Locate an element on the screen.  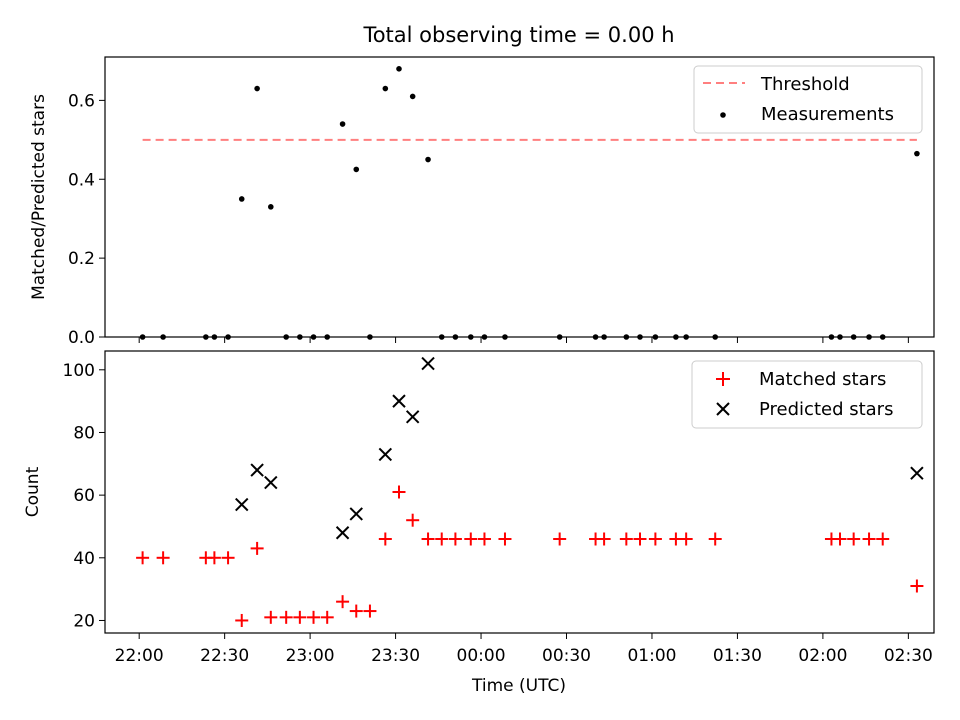
bottom-y-tick-label: 60 is located at coordinates (84, 496).